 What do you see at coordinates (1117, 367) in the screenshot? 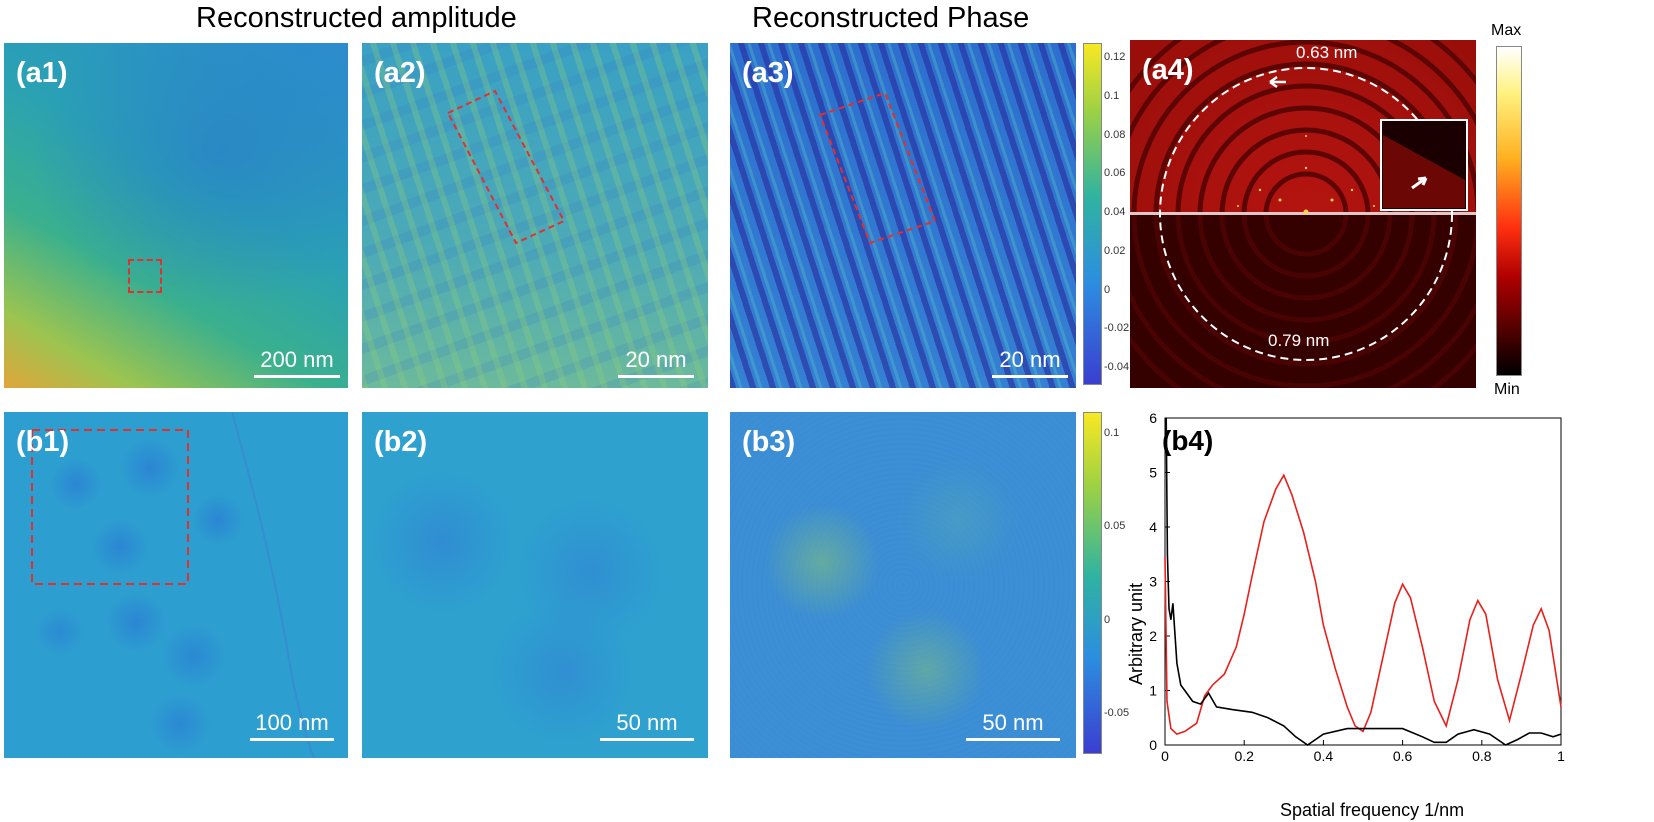
I see `colorbar-tick: -0.04` at bounding box center [1117, 367].